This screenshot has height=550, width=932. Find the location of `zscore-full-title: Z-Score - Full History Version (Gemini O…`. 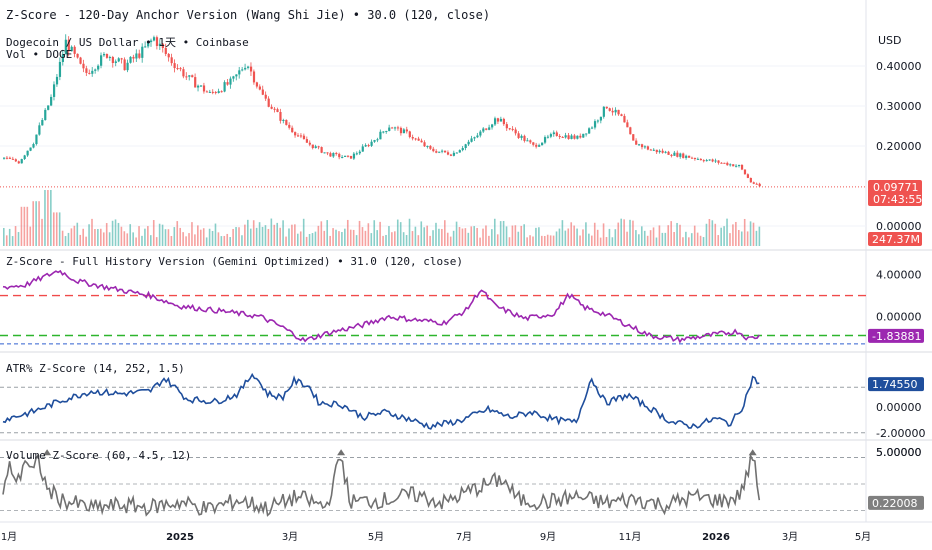

zscore-full-title: Z-Score - Full History Version (Gemini O… is located at coordinates (234, 261).